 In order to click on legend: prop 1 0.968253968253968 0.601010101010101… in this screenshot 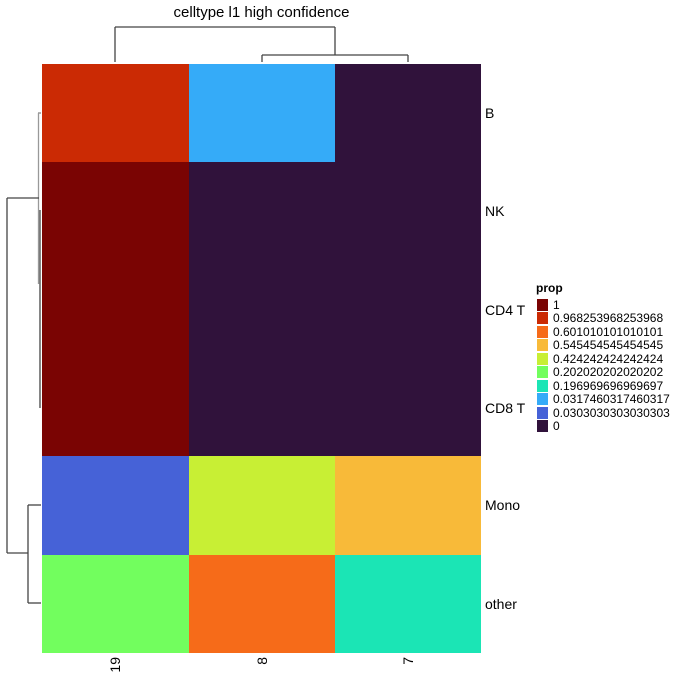, I will do `click(603, 357)`.